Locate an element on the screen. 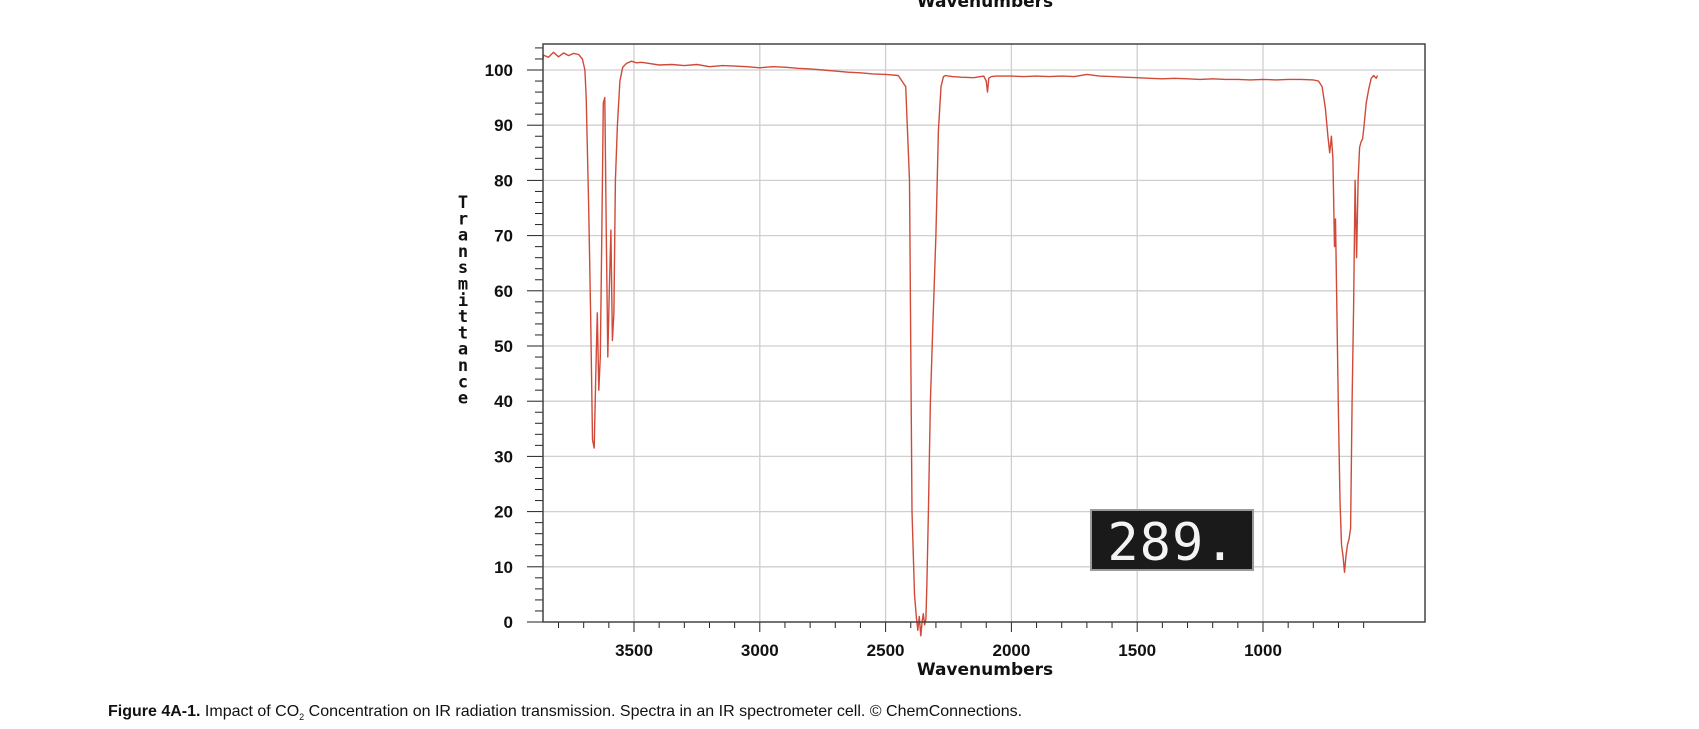 The width and height of the screenshot is (1699, 729). figure-label: Figure 4A-1. is located at coordinates (154, 711).